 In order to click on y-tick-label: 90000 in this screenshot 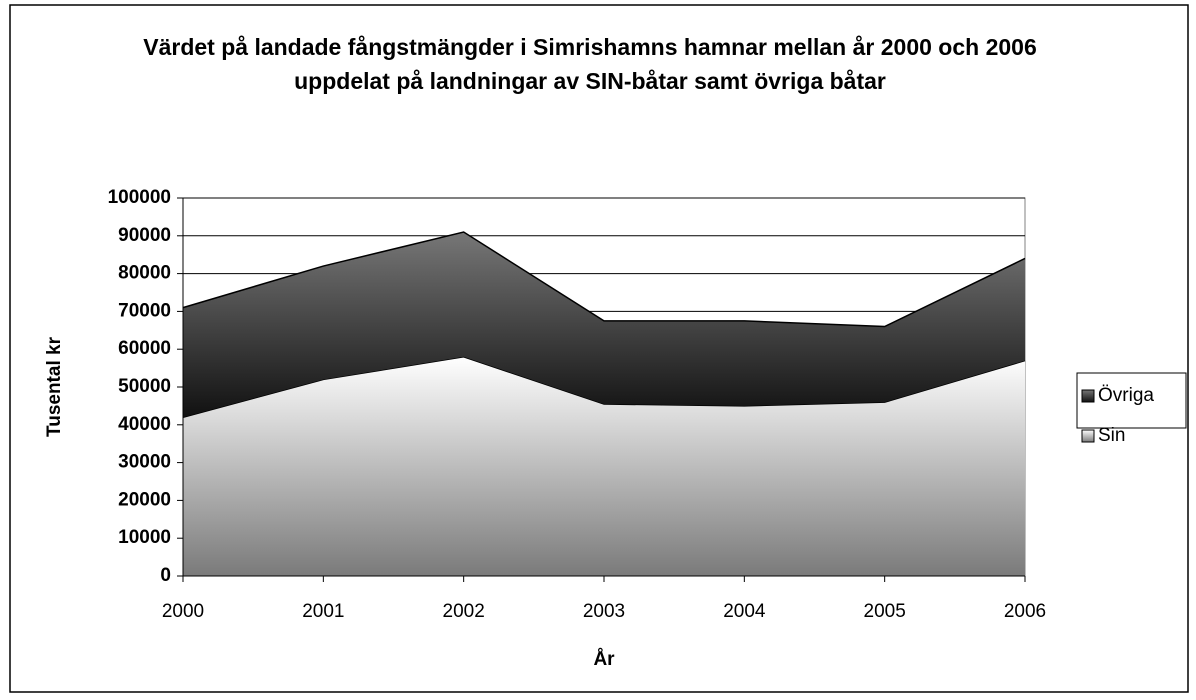, I will do `click(144, 235)`.